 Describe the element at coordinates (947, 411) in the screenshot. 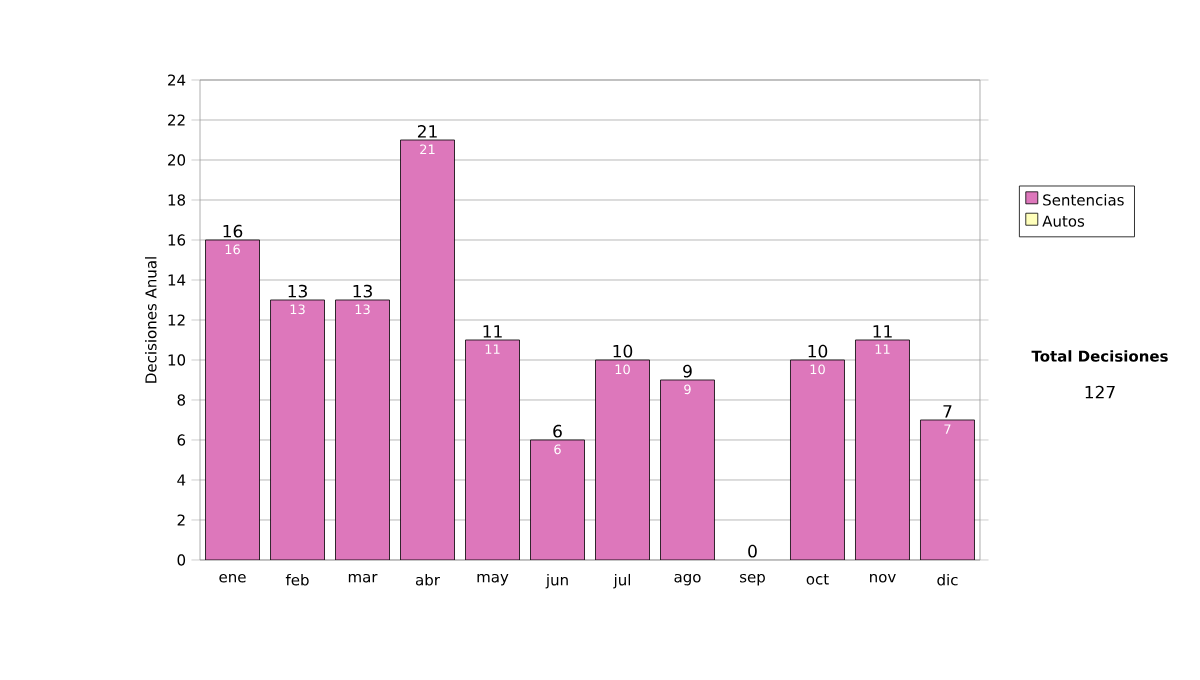

I see `total-label: 7` at that location.